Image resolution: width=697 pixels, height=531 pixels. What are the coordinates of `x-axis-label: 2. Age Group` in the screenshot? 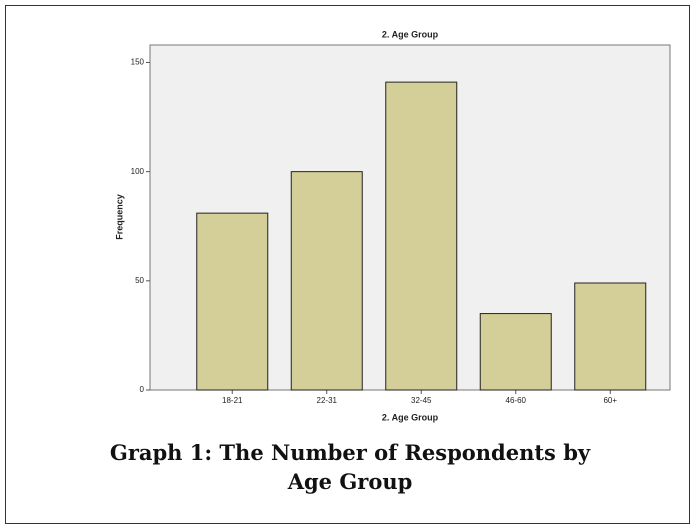 It's located at (410, 417).